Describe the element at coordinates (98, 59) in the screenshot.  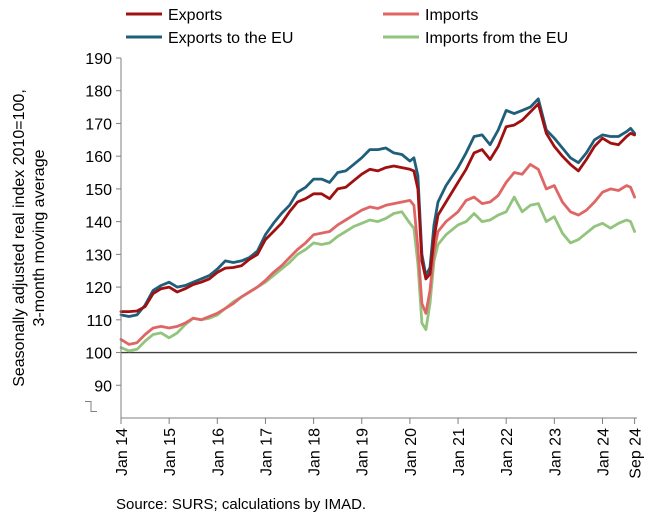
I see `y-tick-label: 190` at that location.